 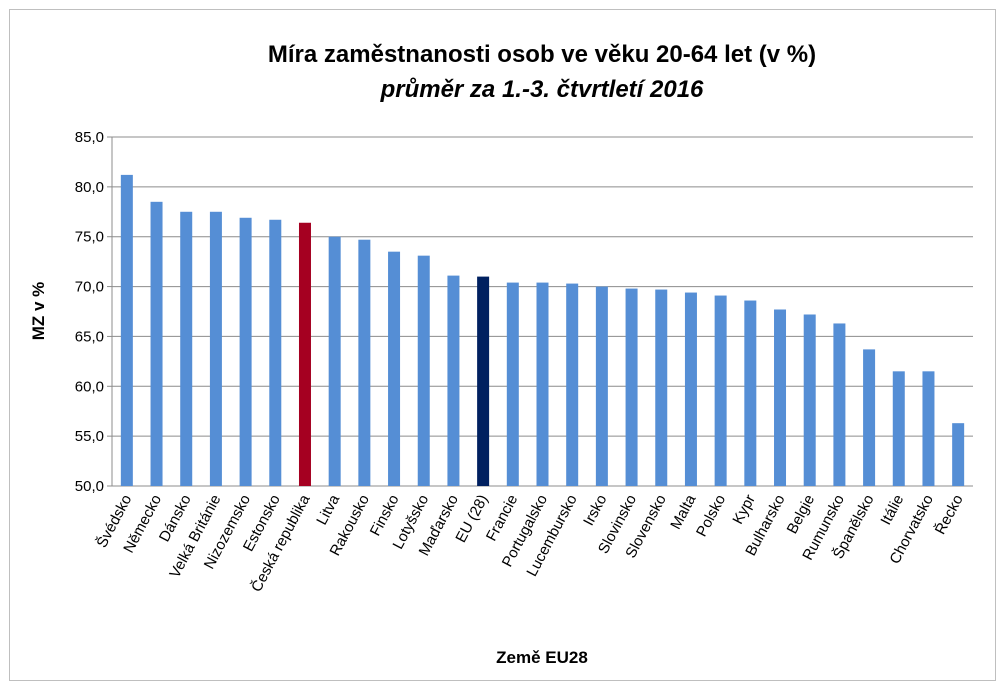 I want to click on y-tick-label: 65,0, so click(x=89, y=336).